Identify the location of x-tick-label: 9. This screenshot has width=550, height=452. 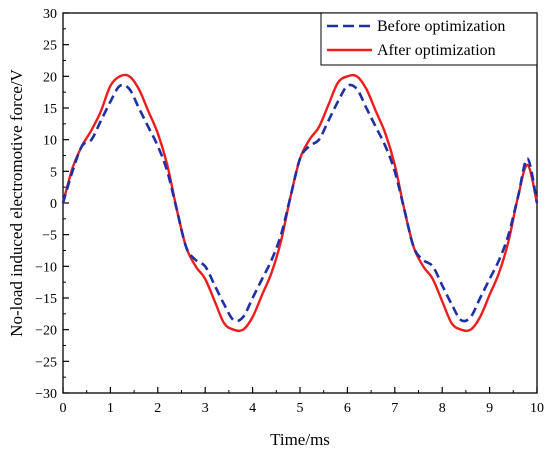
(489, 408).